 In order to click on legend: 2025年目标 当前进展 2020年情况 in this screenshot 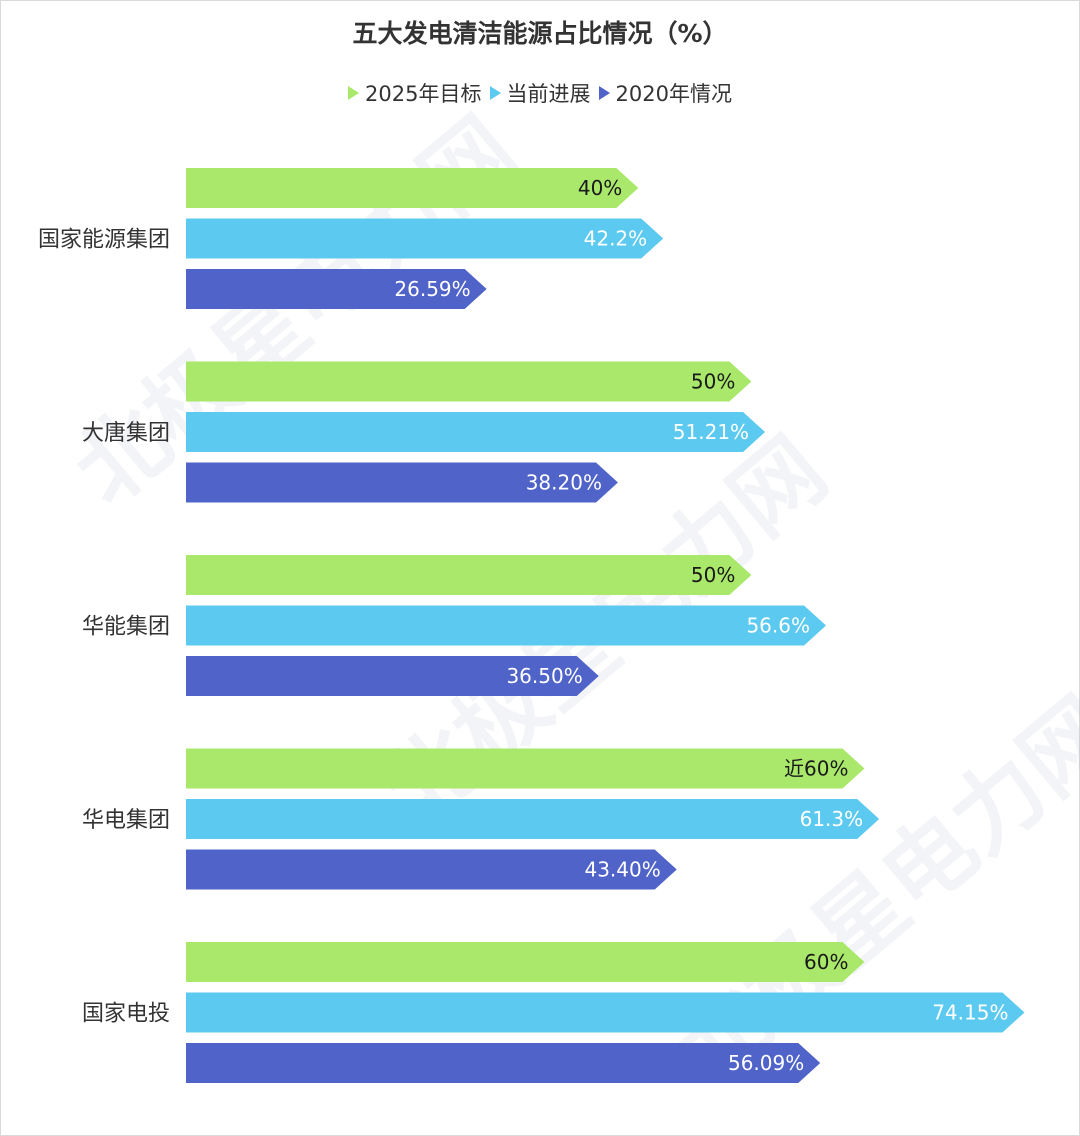, I will do `click(540, 93)`.